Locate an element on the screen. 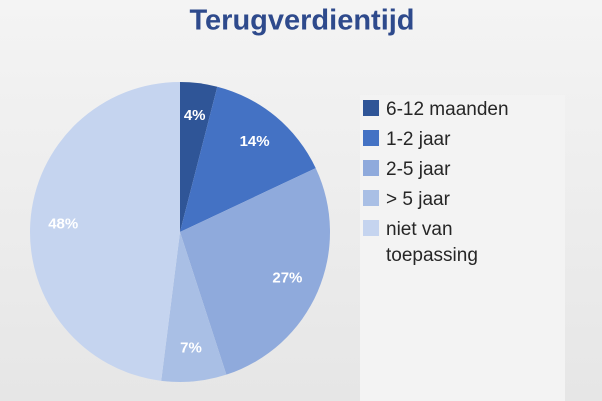 This screenshot has width=602, height=401. legend-item: niet van toepassing is located at coordinates (462, 243).